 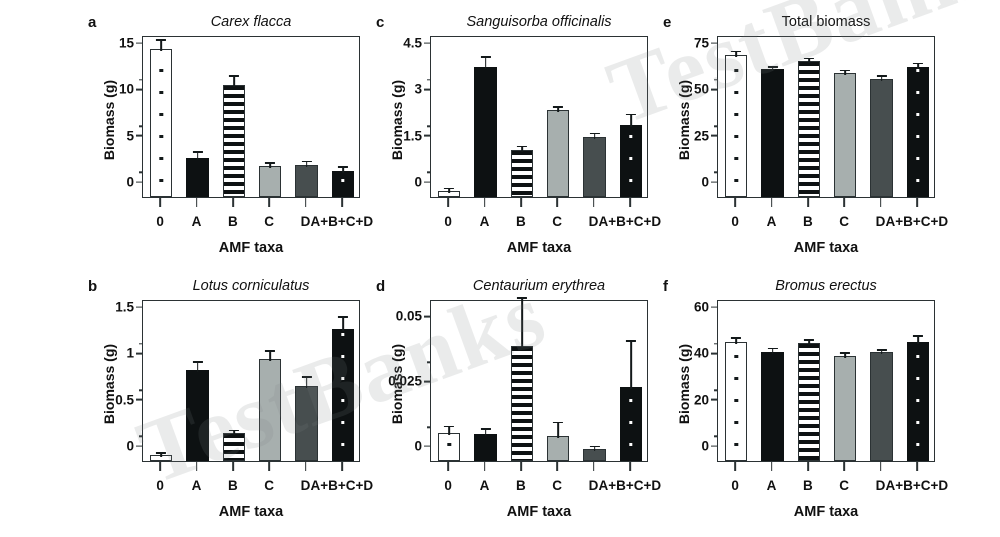 I want to click on y-tick-label: 10, so click(x=131, y=89).